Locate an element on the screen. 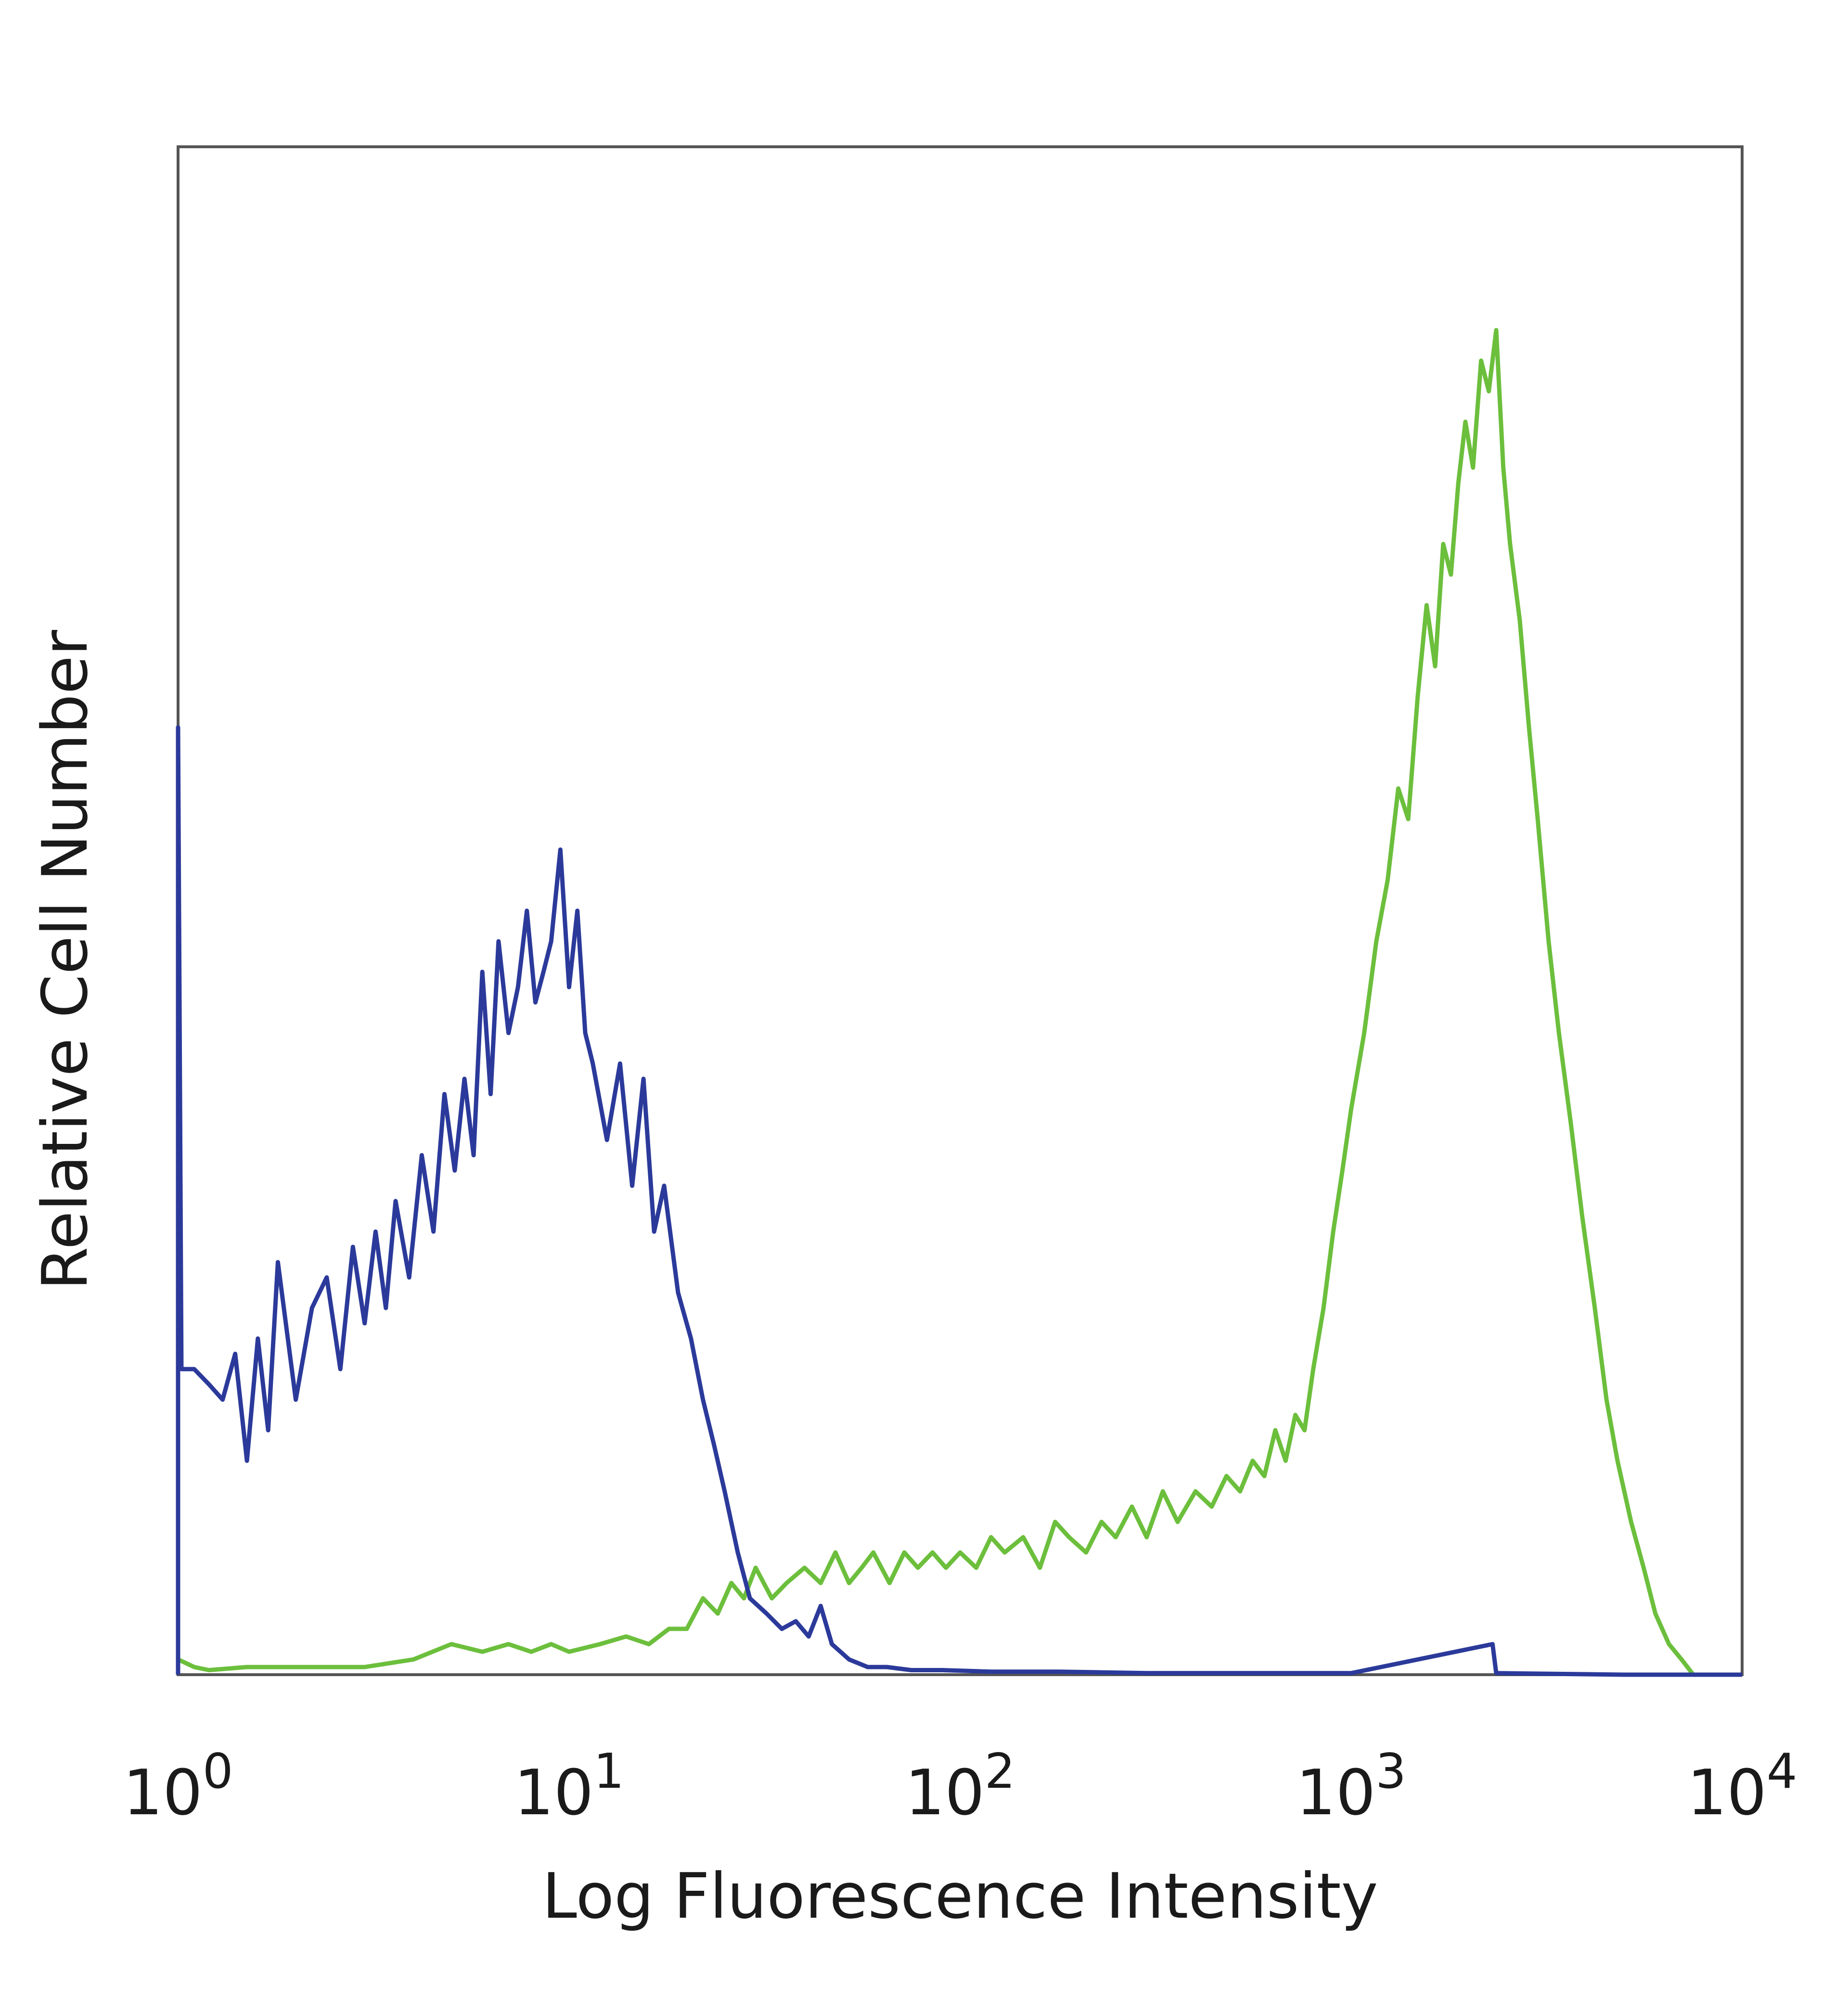  x-tick-label: 10⁴ is located at coordinates (1742, 1786).